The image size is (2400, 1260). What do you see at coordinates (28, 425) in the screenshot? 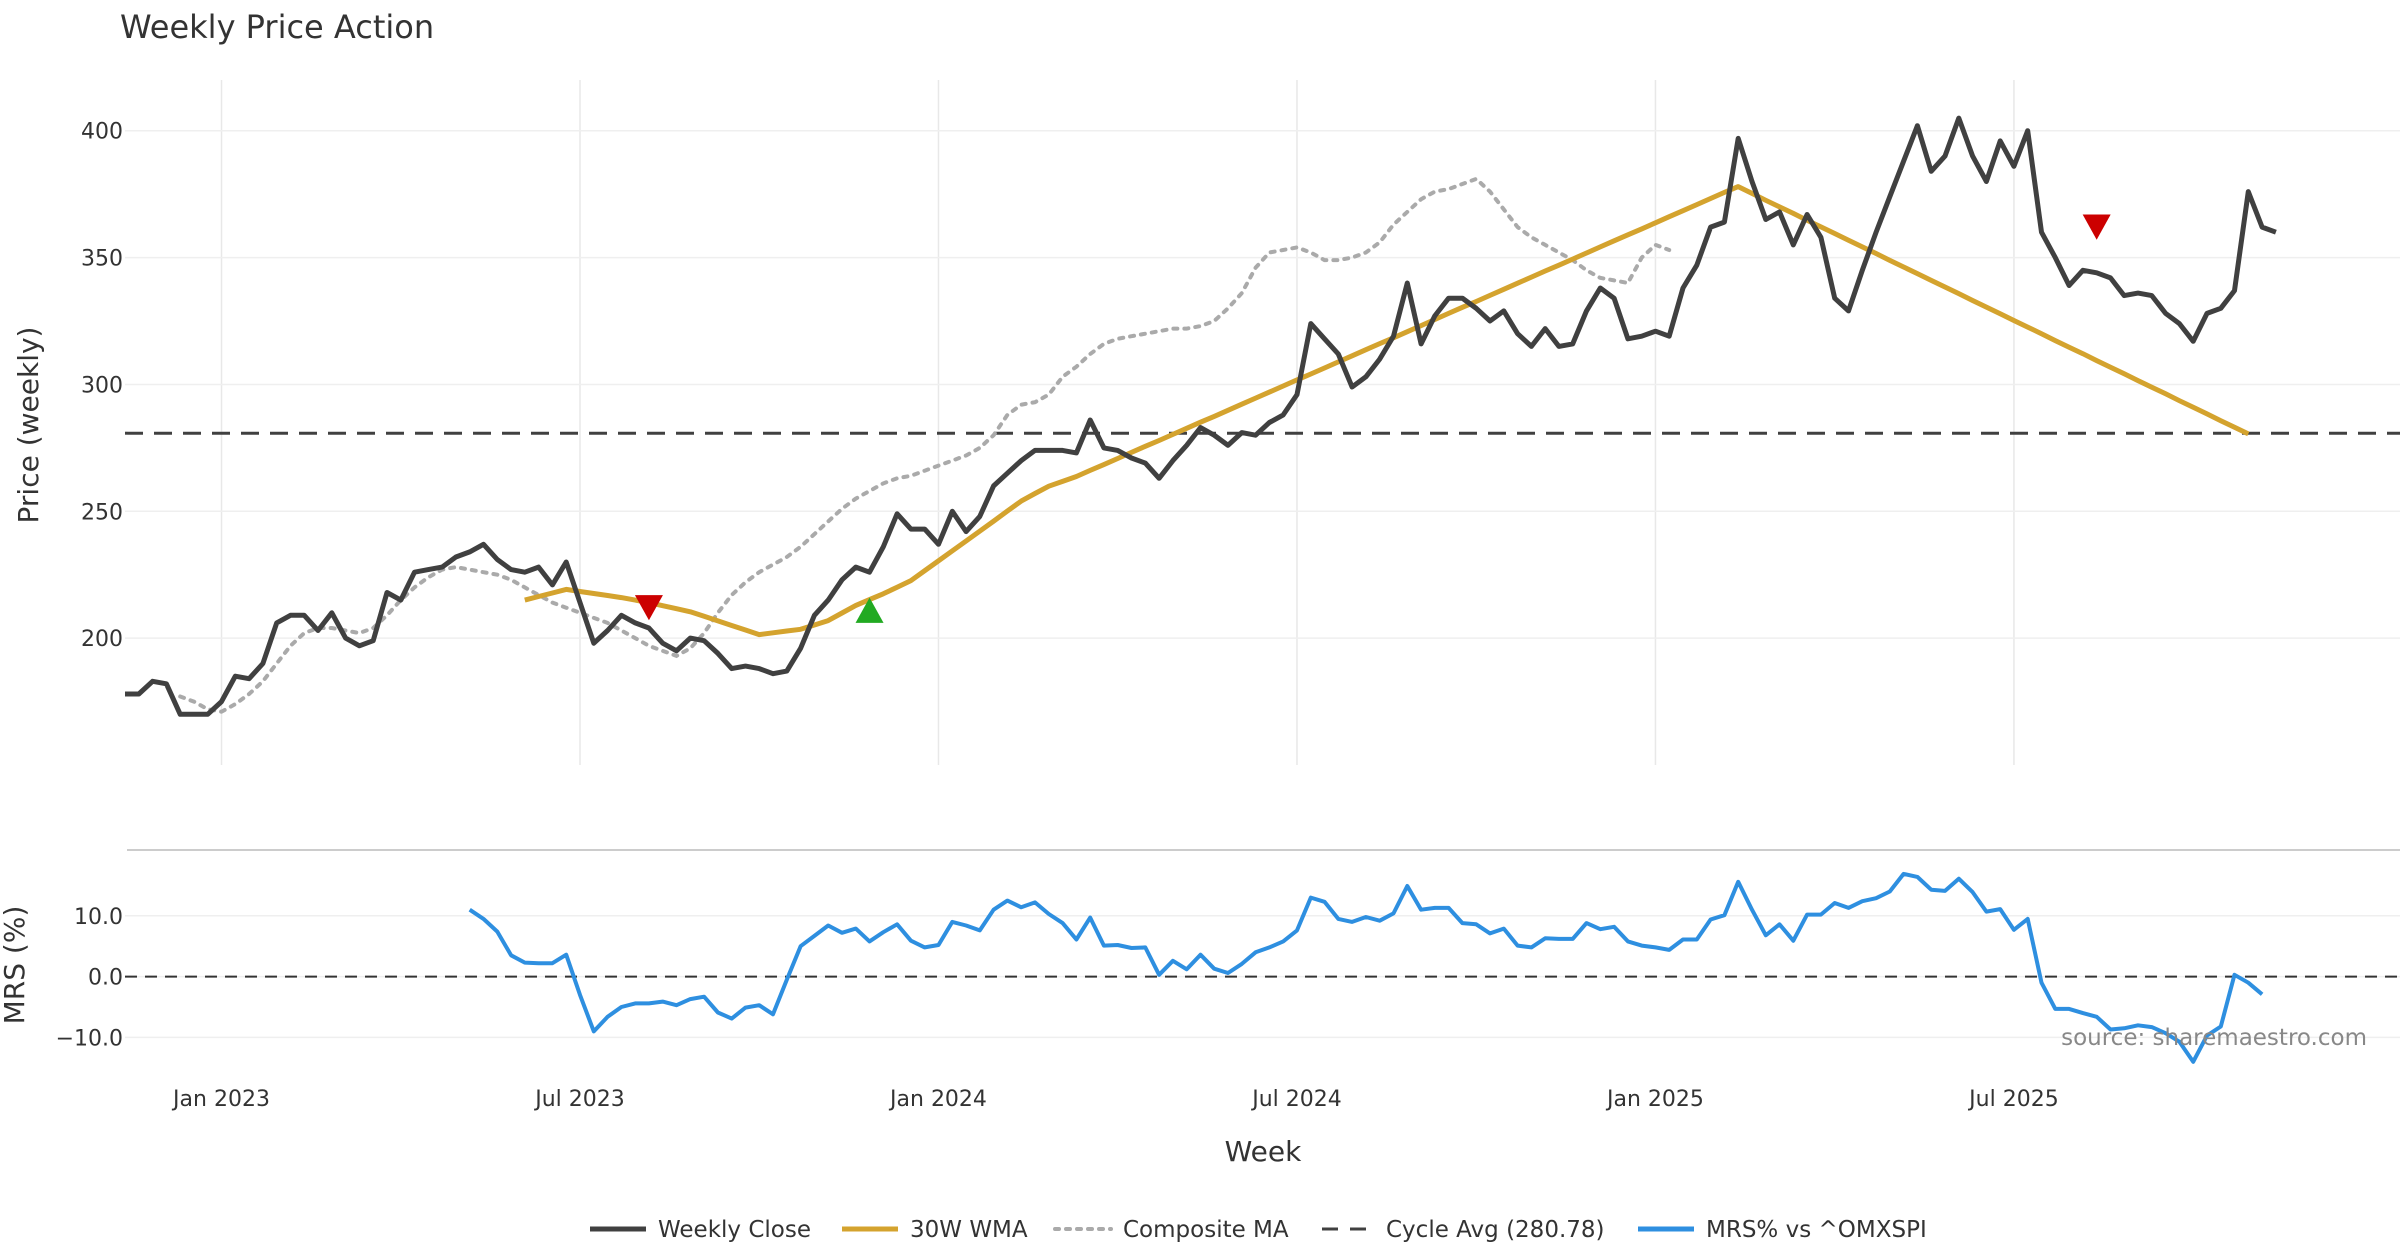
I see `price-y-axis-label: Price (weekly)` at bounding box center [28, 425].